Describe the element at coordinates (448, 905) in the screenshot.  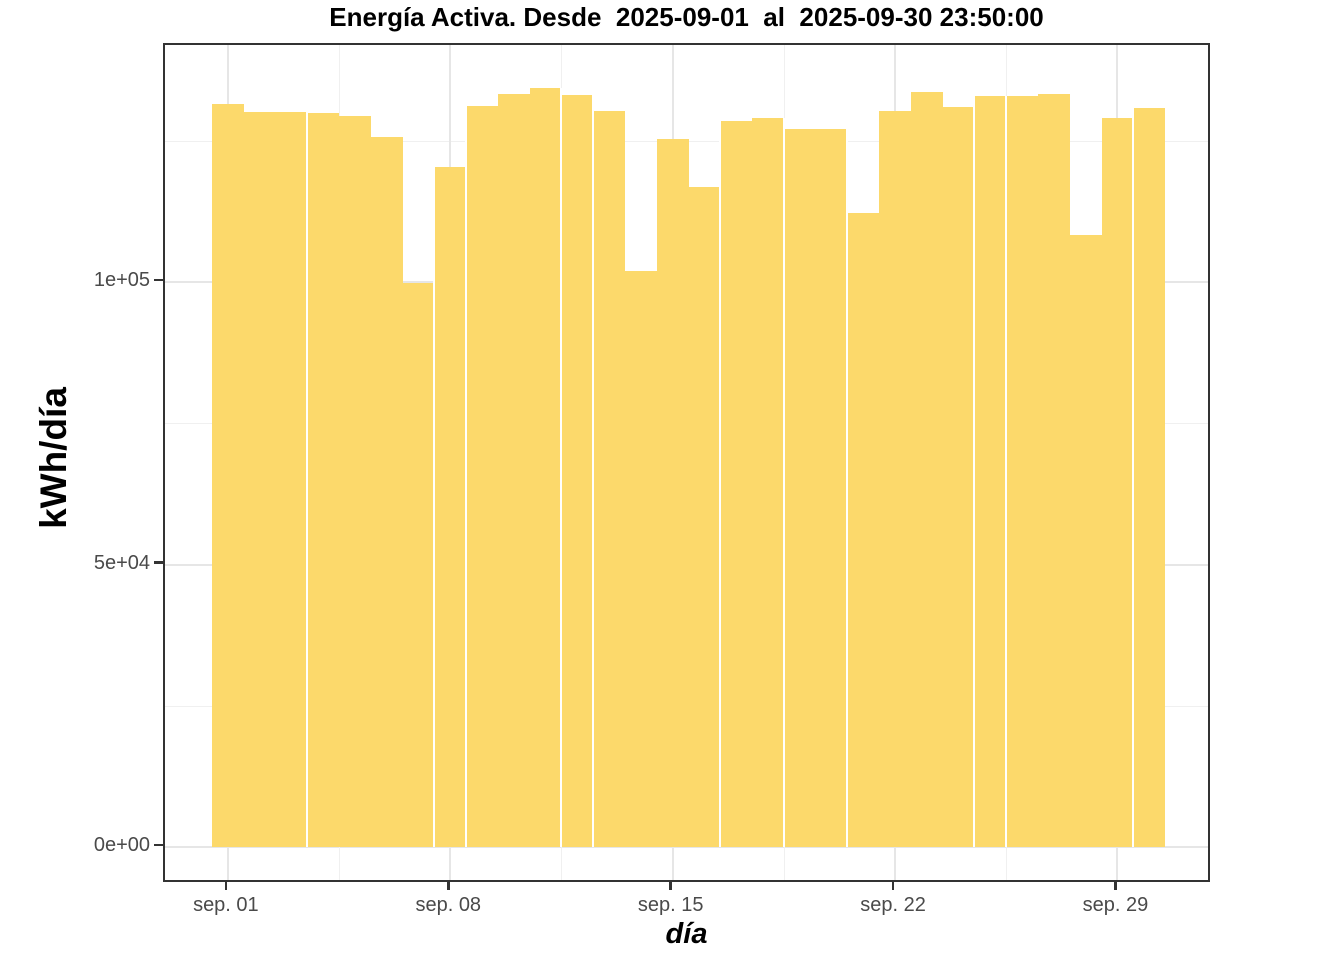
I see `x-tick-label: sep. 08` at that location.